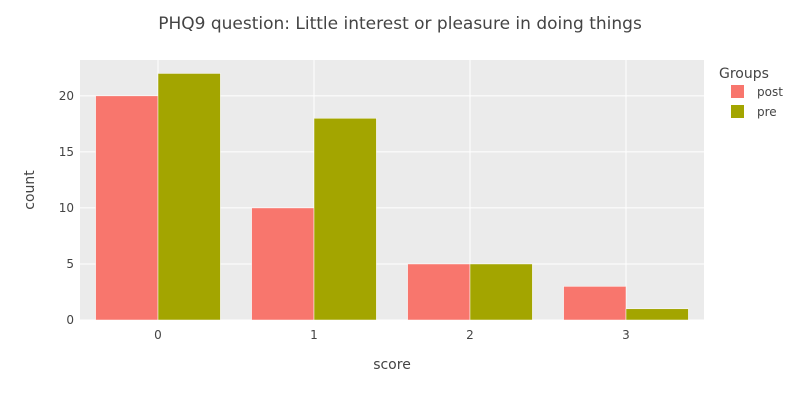 The width and height of the screenshot is (800, 400). What do you see at coordinates (392, 335) in the screenshot?
I see `x-axis-ticks: 0 1 2 3` at bounding box center [392, 335].